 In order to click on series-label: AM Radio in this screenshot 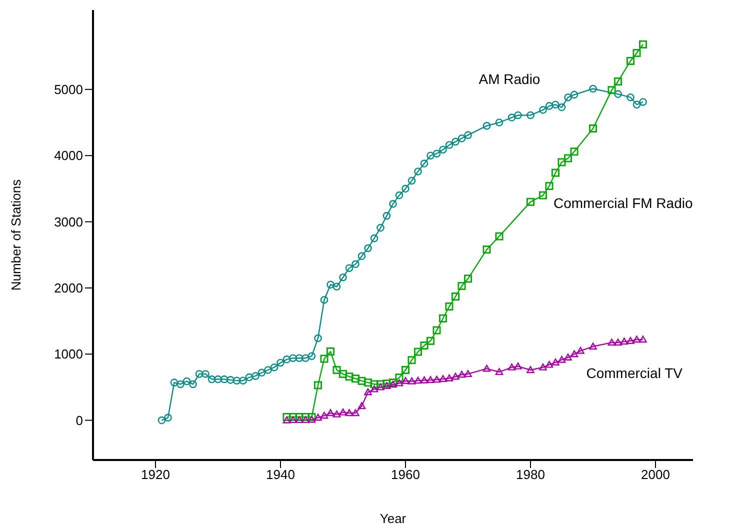, I will do `click(509, 78)`.